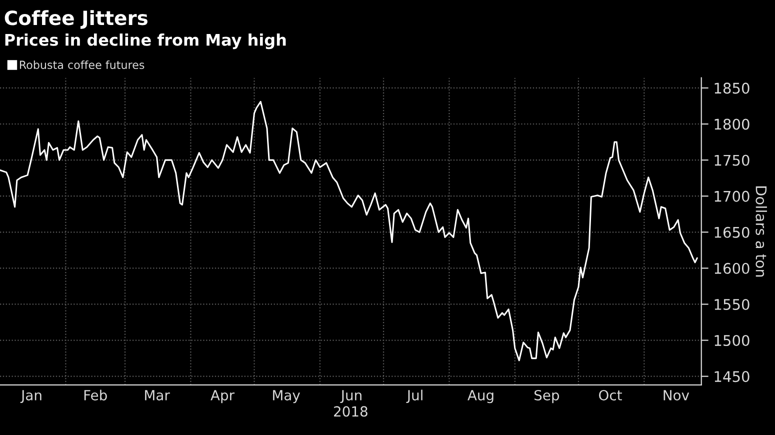  Describe the element at coordinates (732, 124) in the screenshot. I see `y-tick-label: 1800` at that location.